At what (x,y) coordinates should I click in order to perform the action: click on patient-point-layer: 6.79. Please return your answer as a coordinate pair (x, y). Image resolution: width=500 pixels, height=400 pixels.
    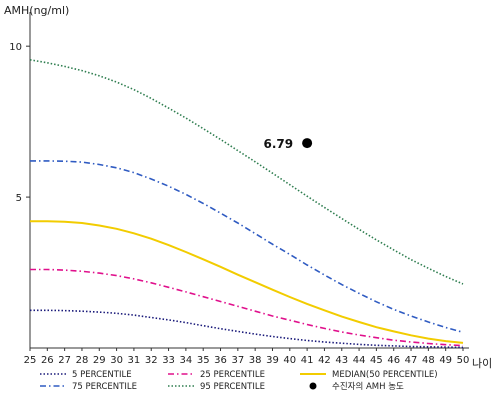
    Looking at the image, I should click on (288, 144).